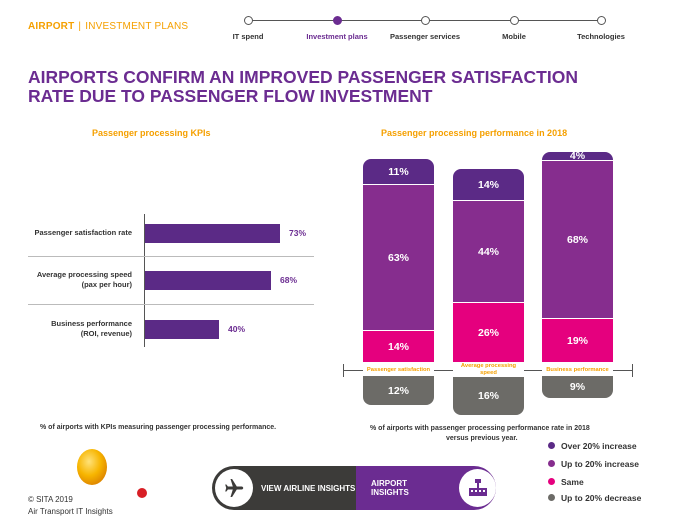 This screenshot has width=700, height=529. I want to click on stack-segment-up-to-20-increase: 44%, so click(488, 251).